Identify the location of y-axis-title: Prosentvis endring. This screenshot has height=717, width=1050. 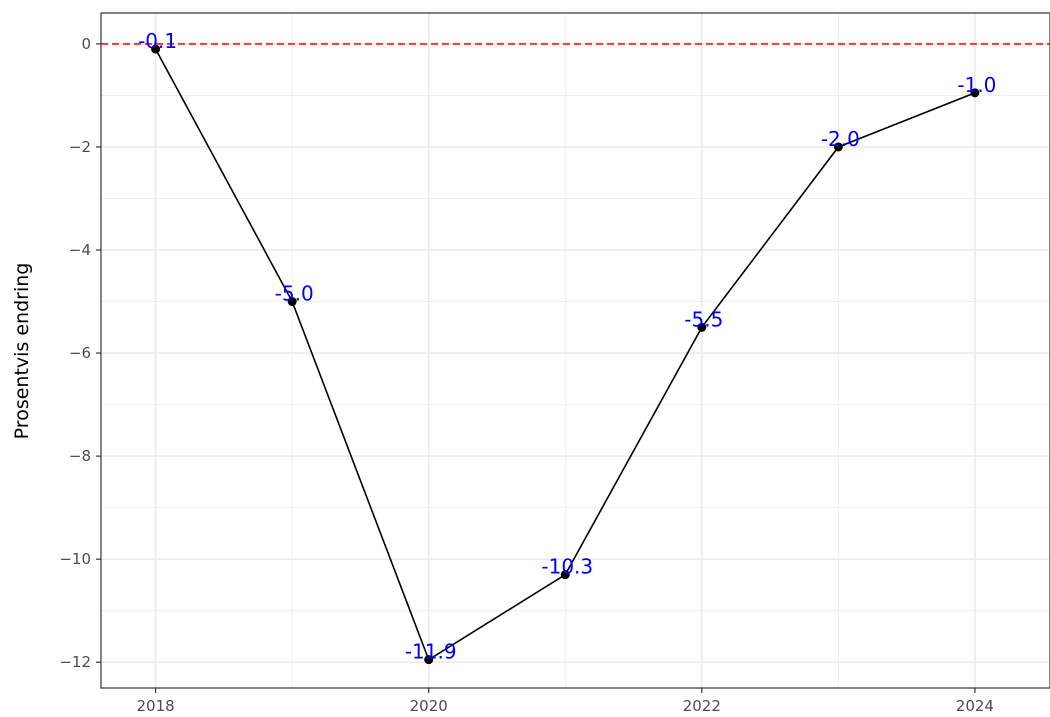
(22, 351).